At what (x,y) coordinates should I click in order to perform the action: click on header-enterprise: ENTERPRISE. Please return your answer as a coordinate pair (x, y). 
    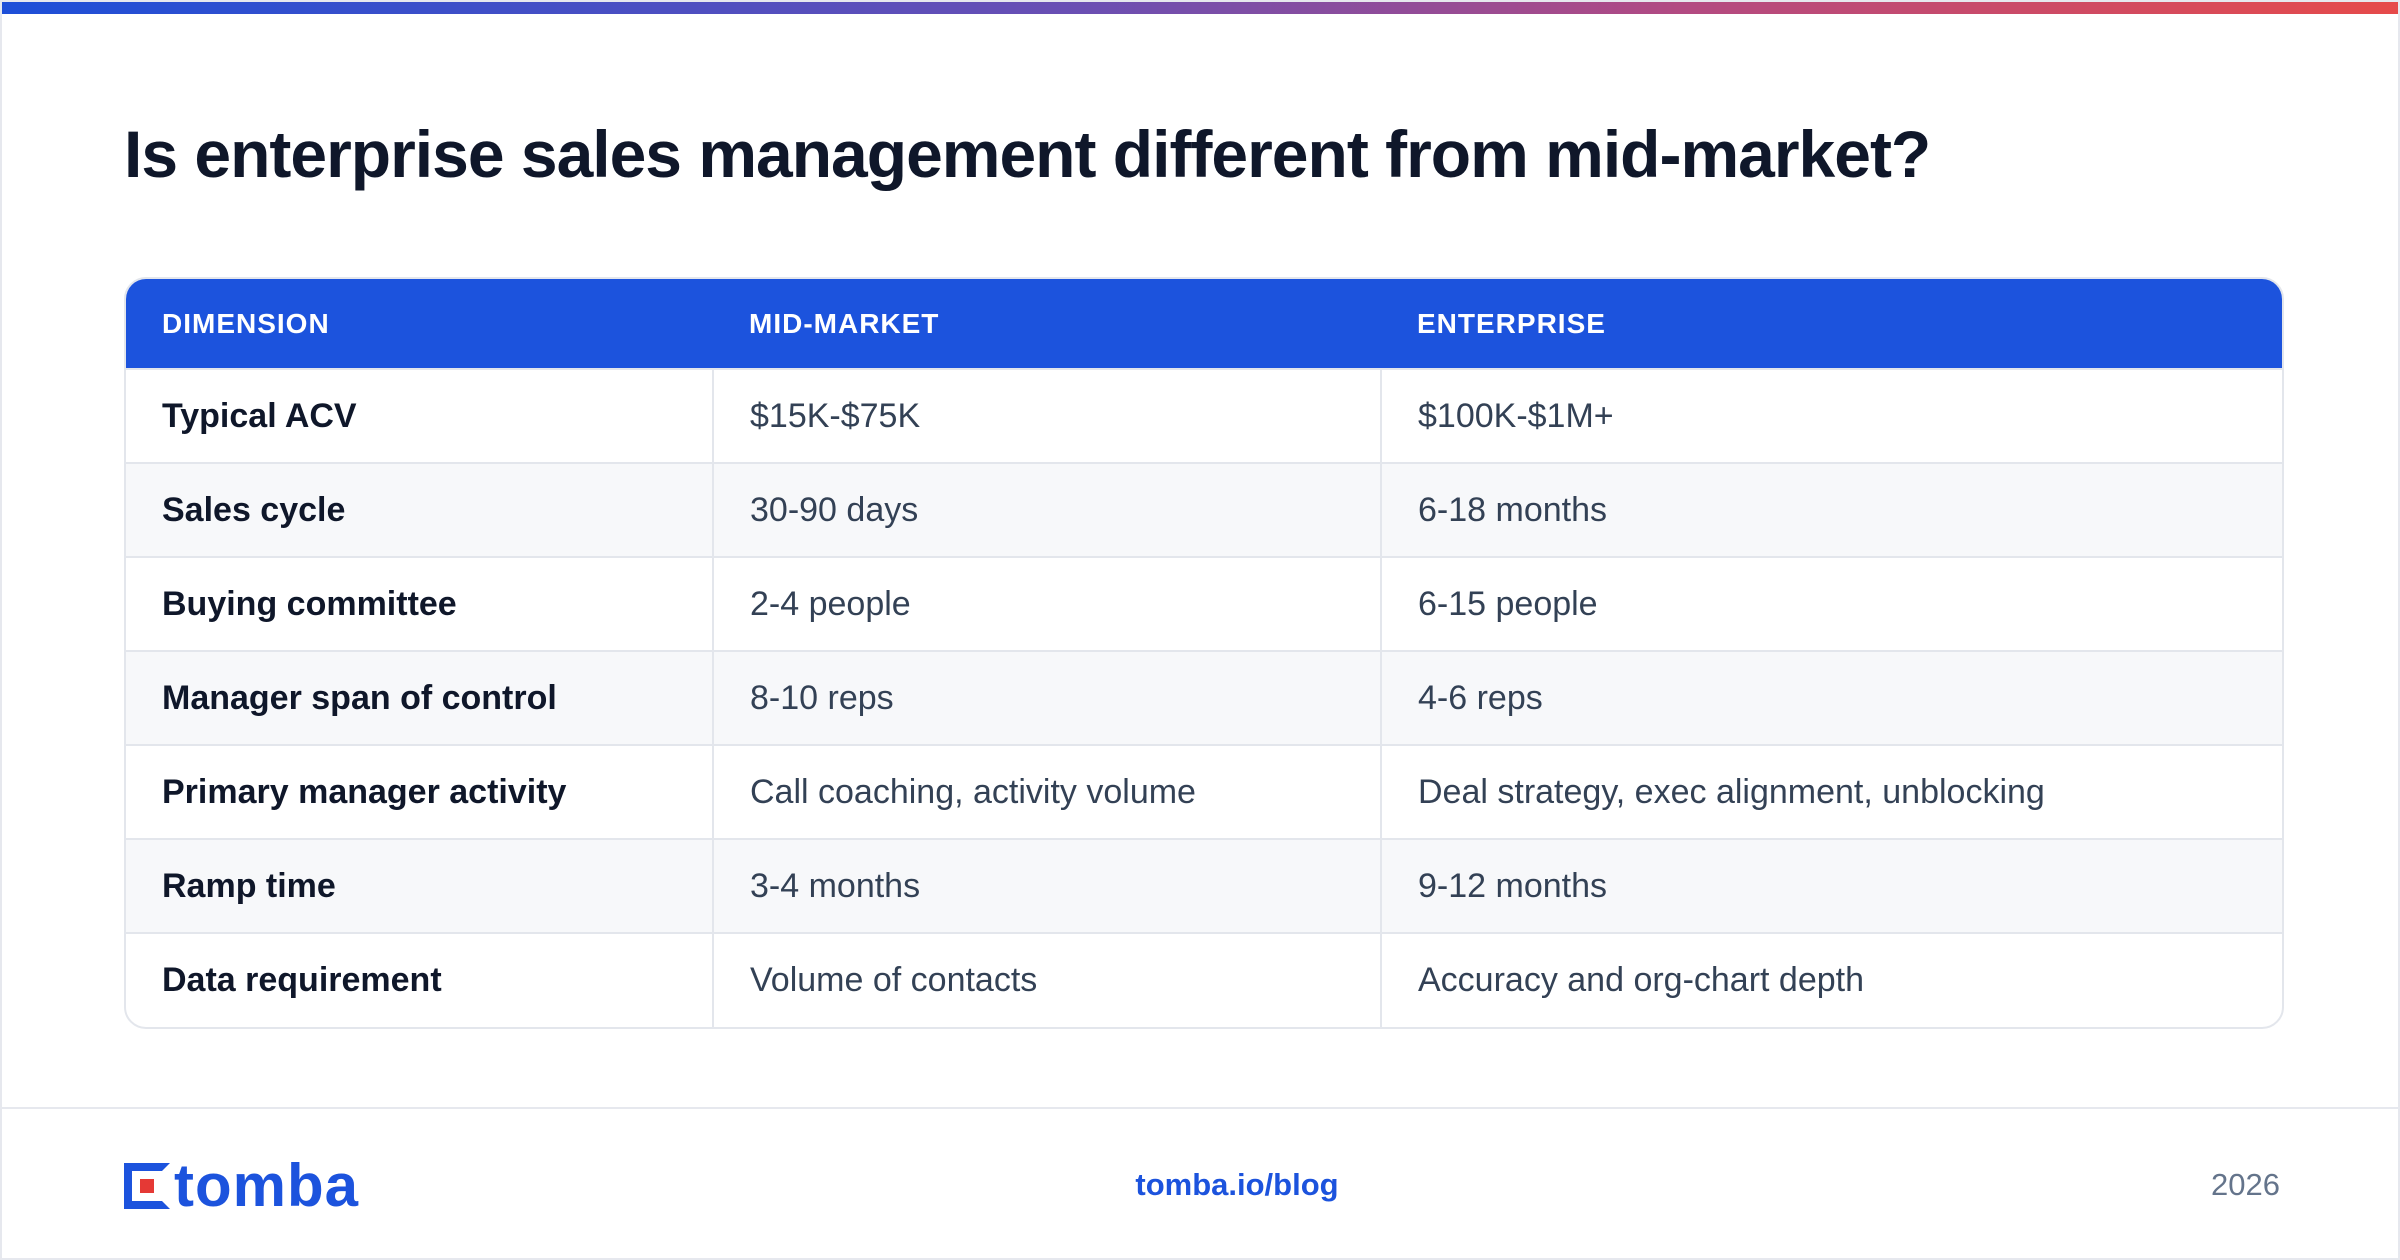
    Looking at the image, I should click on (1511, 323).